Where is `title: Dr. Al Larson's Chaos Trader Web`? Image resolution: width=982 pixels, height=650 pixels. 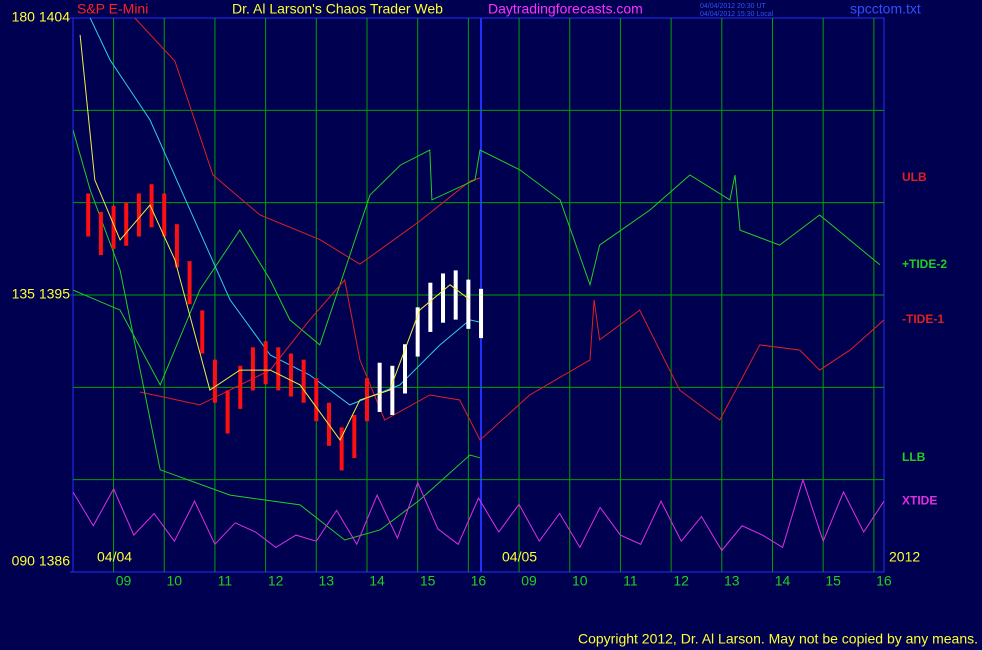 title: Dr. Al Larson's Chaos Trader Web is located at coordinates (337, 9).